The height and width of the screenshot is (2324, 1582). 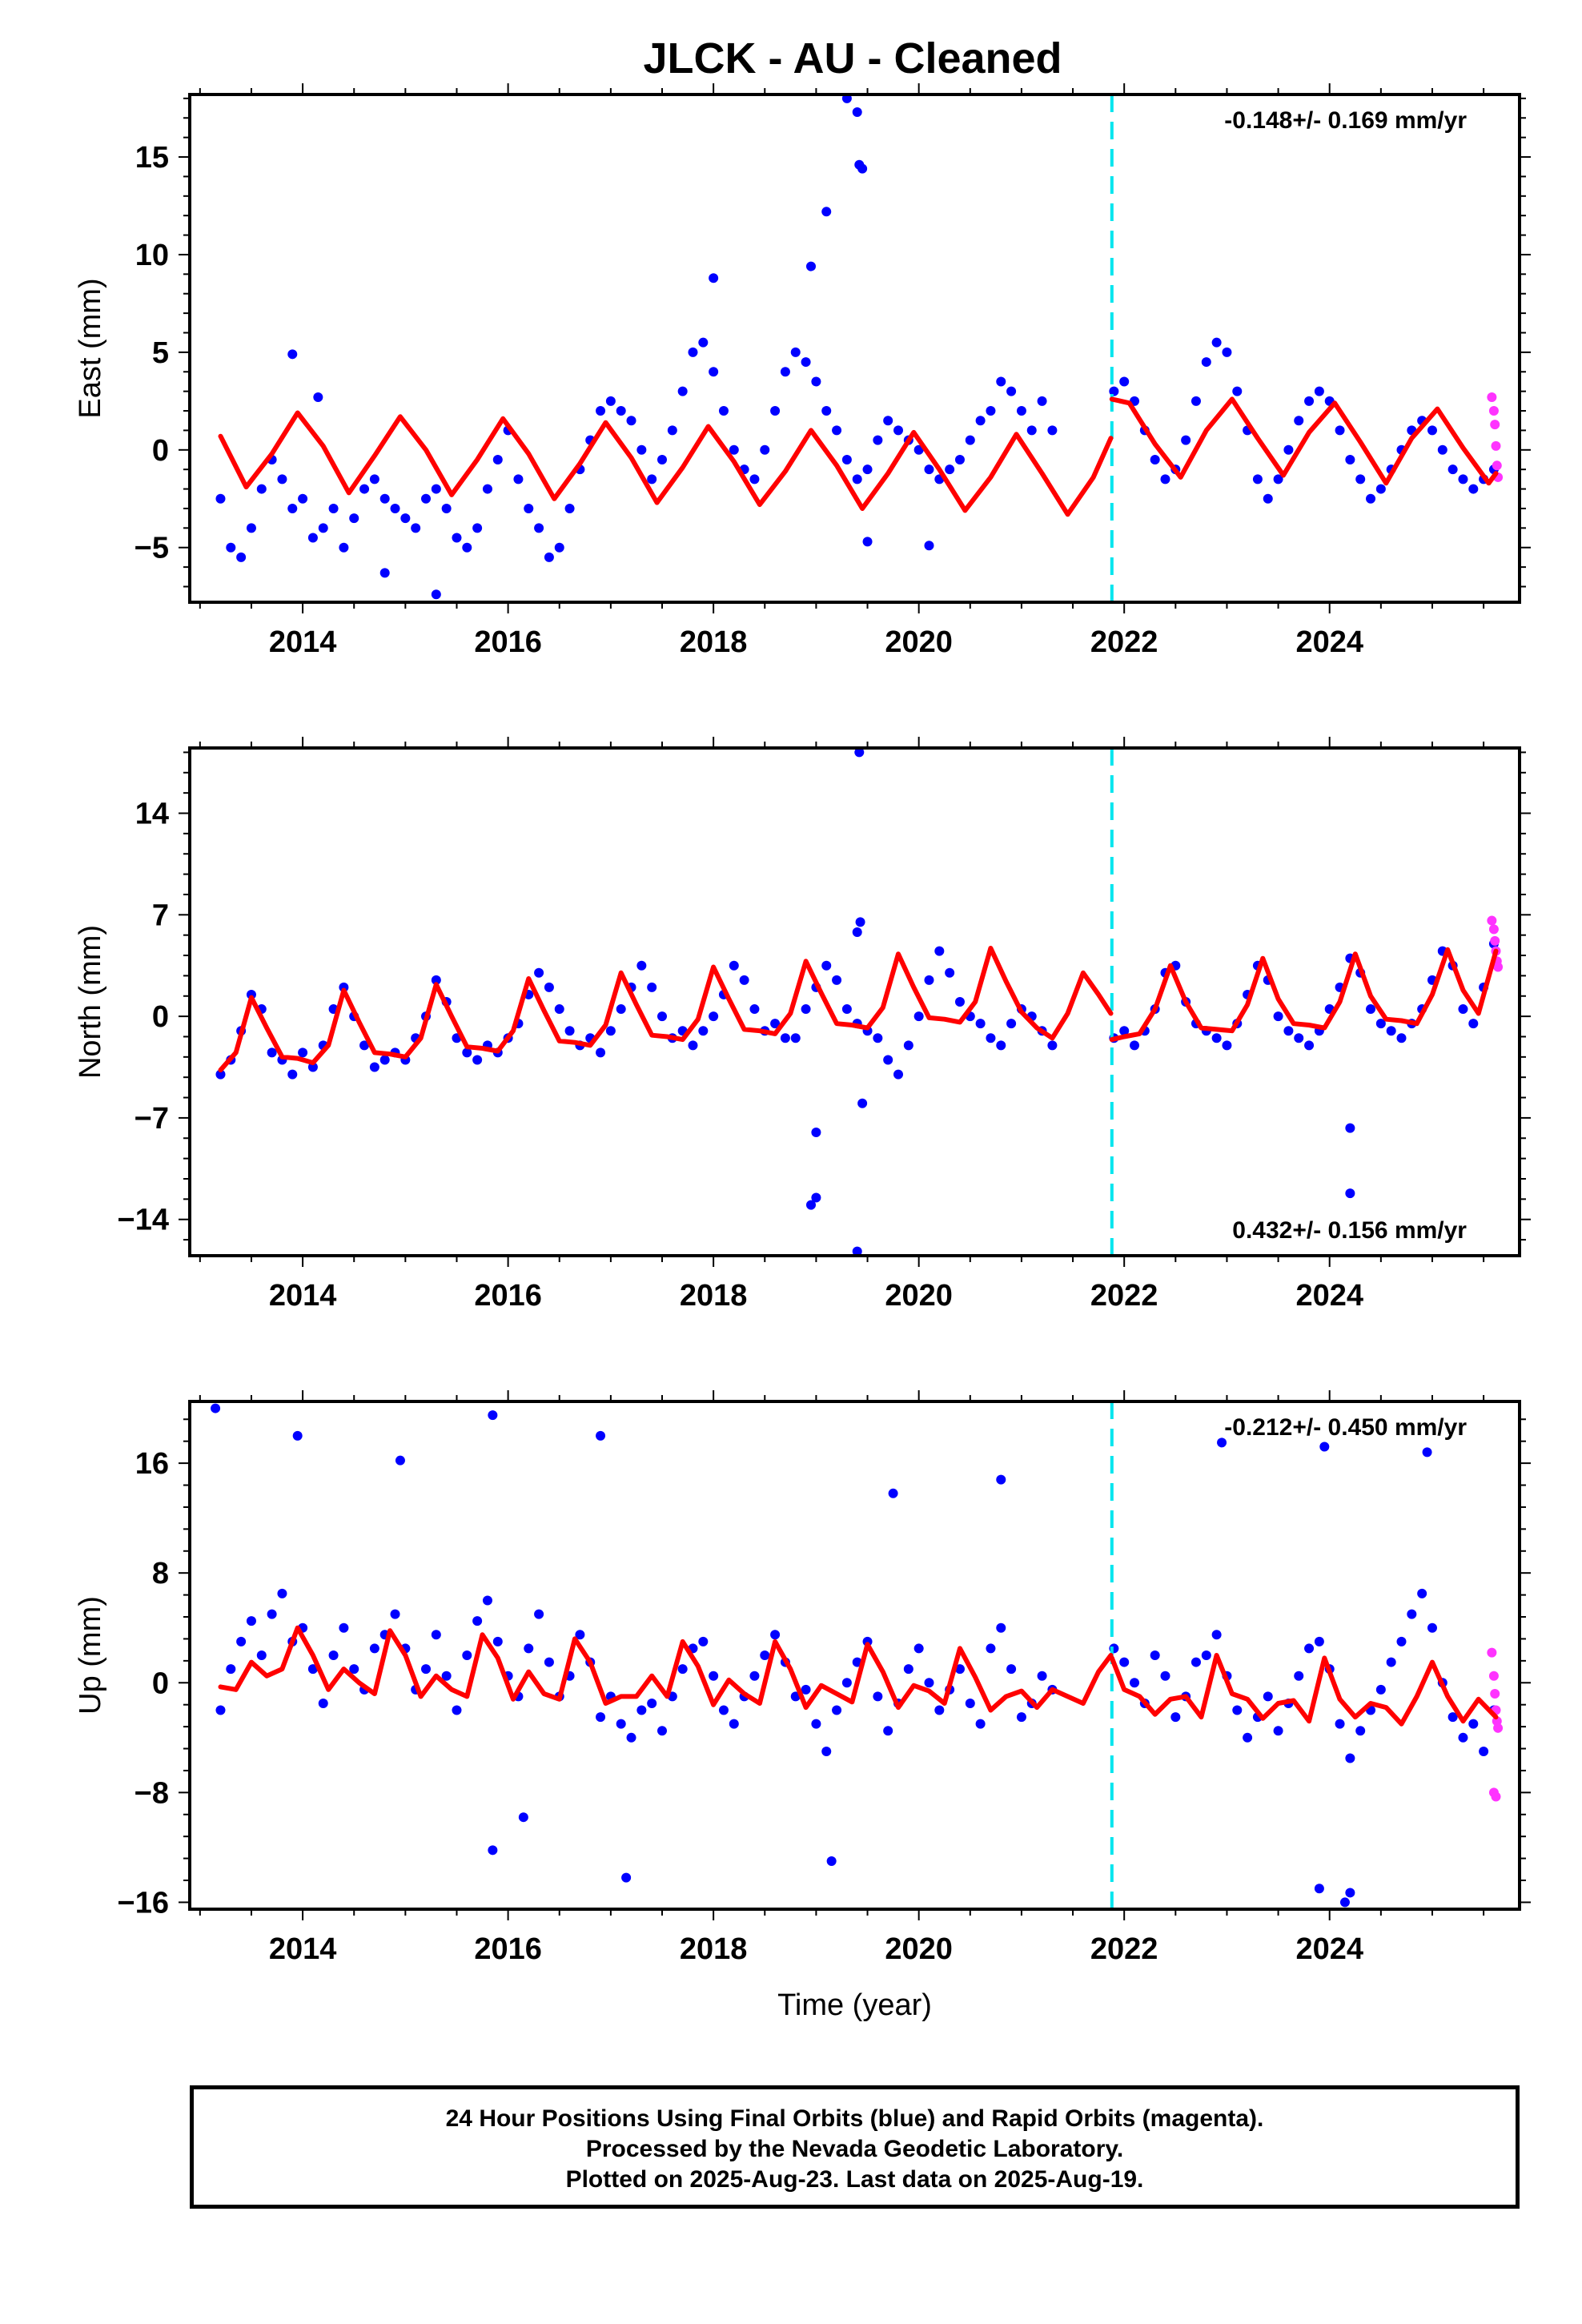 What do you see at coordinates (852, 58) in the screenshot?
I see `chart-title: JLCK - AU - Cleaned` at bounding box center [852, 58].